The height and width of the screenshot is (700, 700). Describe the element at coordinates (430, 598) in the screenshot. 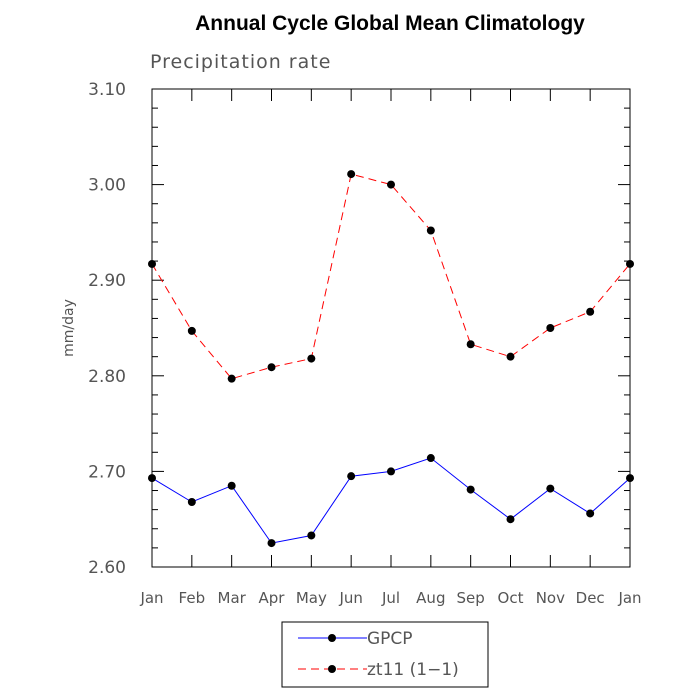

I see `x-tick-label: Aug` at that location.